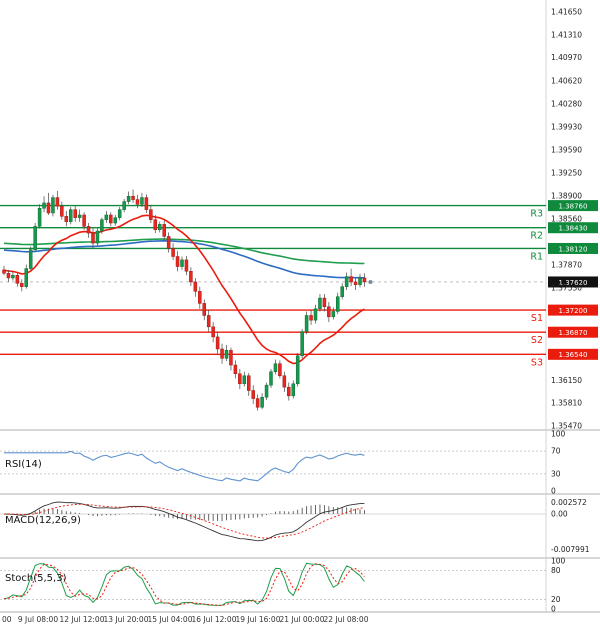 This screenshot has height=637, width=600. Describe the element at coordinates (566, 426) in the screenshot. I see `label-text: 1.35470` at that location.